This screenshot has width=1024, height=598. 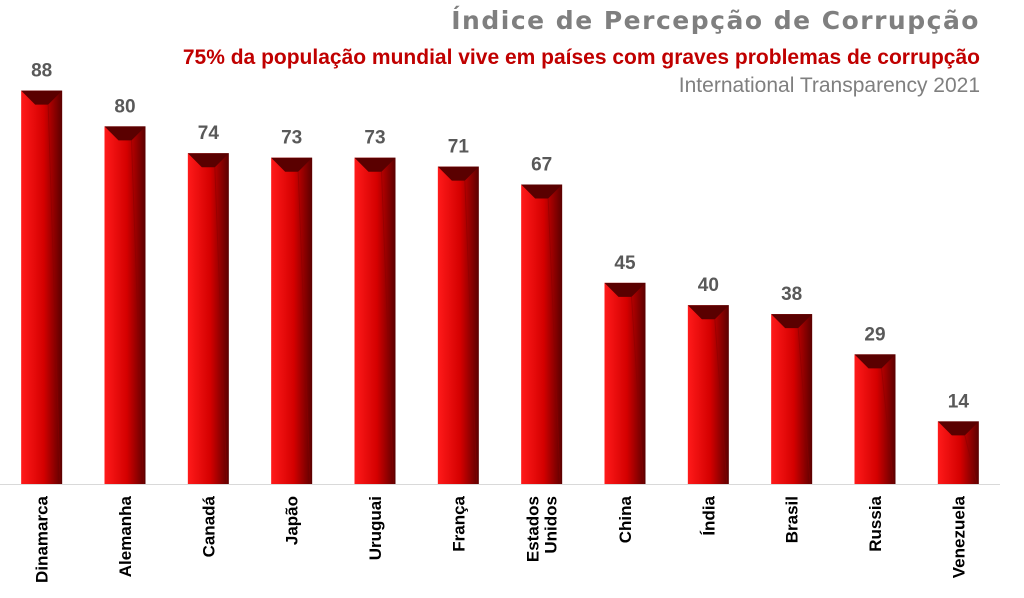 What do you see at coordinates (125, 536) in the screenshot?
I see `category-label: Alemanha` at bounding box center [125, 536].